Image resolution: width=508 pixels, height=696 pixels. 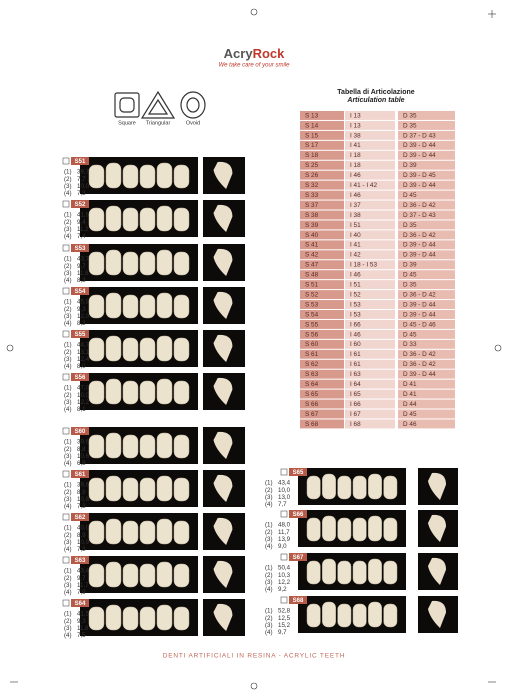 I want to click on table-text: I 66, so click(x=355, y=404).